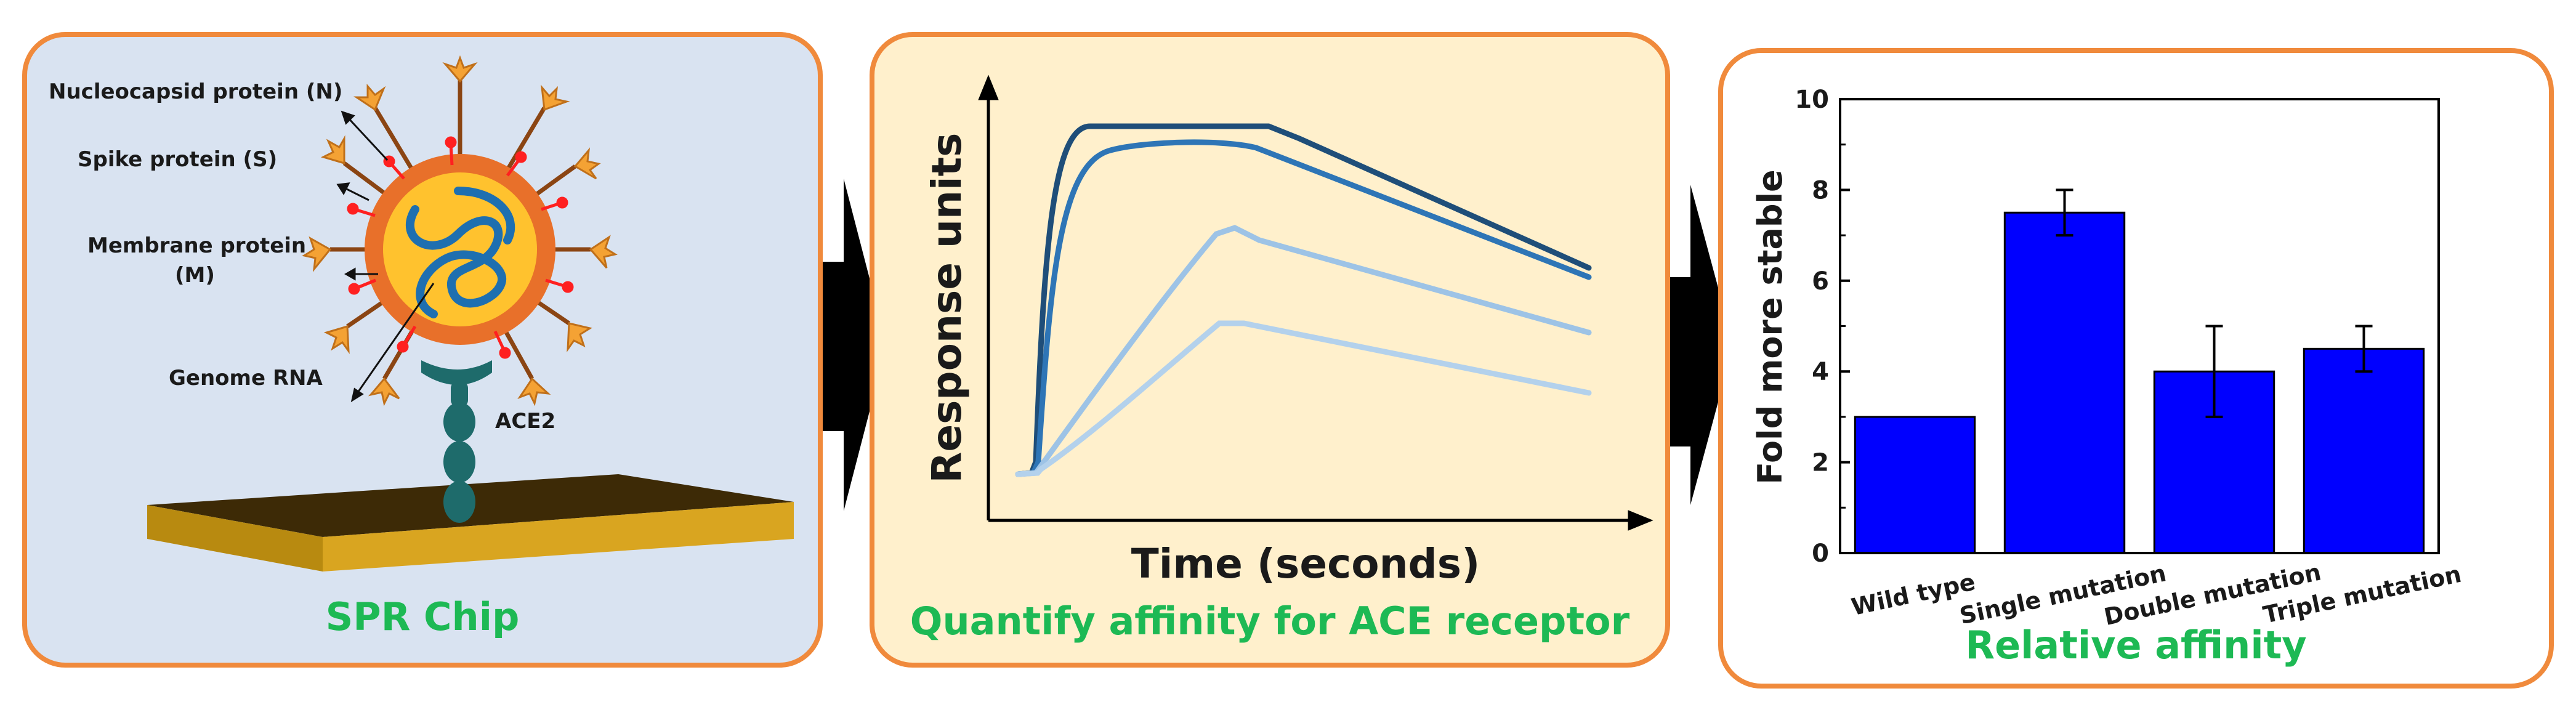 The width and height of the screenshot is (2576, 715). Describe the element at coordinates (177, 159) in the screenshot. I see `spike-label: Spike protein (S)` at that location.